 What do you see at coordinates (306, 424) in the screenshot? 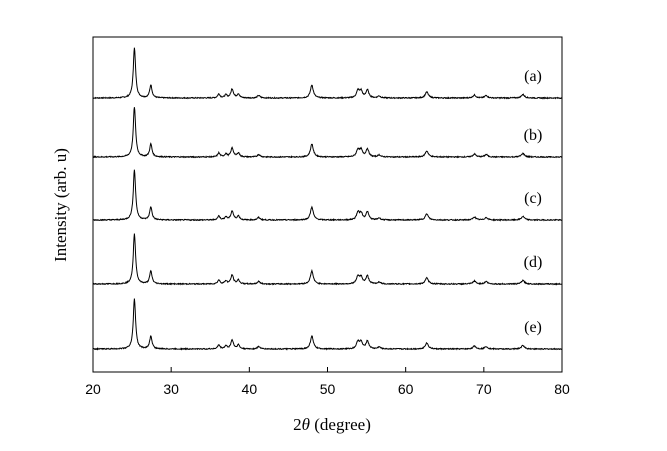
I see `x-axis-label-theta: θ` at bounding box center [306, 424].